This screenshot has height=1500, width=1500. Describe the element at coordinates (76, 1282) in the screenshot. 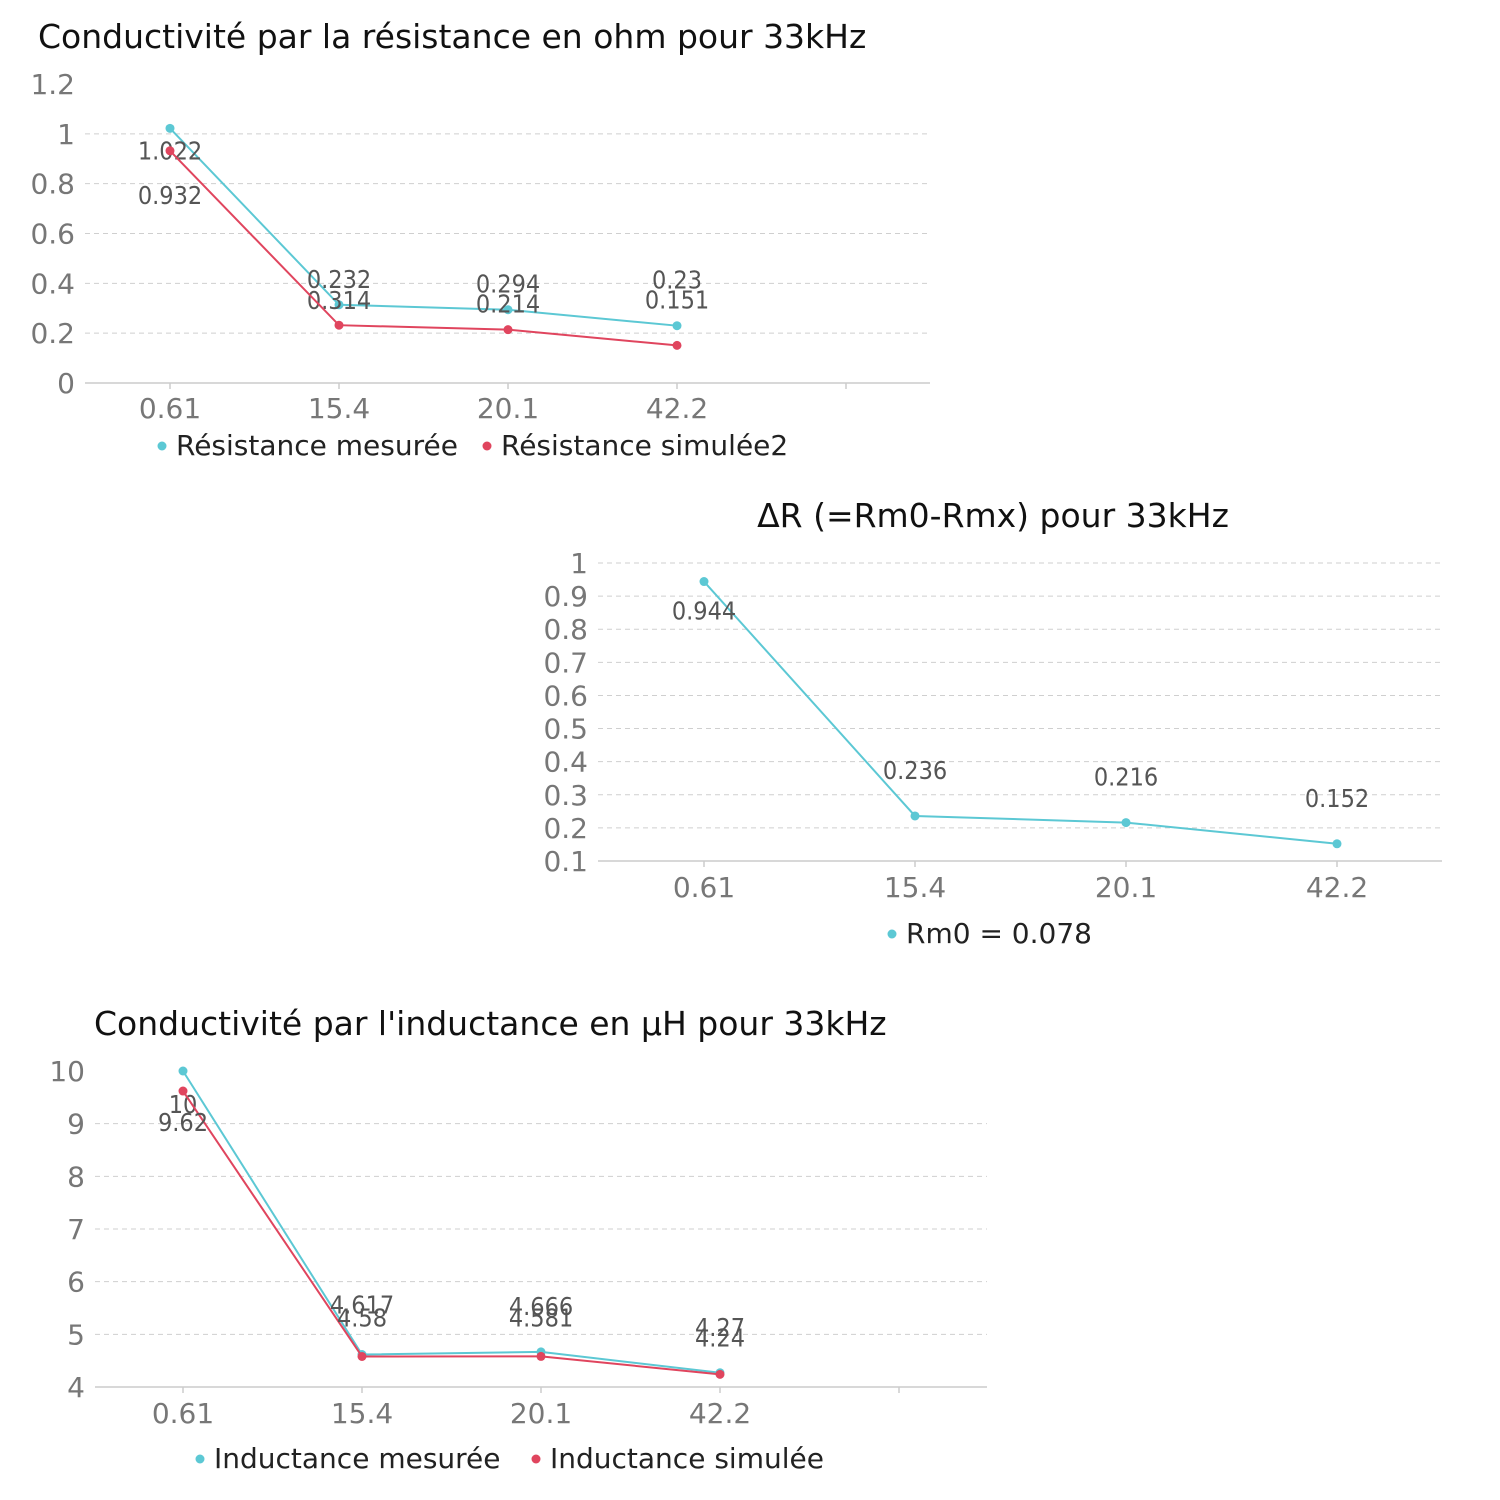

I see `y-tick-label: 6` at that location.